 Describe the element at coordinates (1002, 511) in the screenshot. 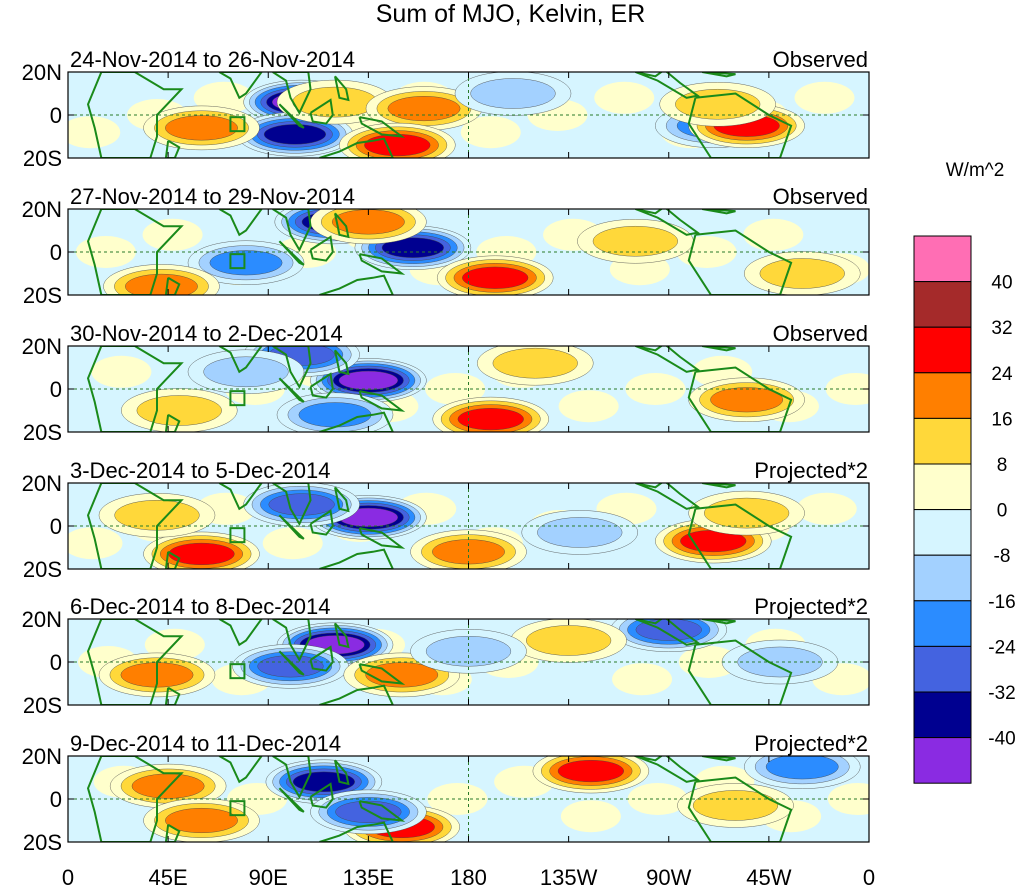

I see `colorbar-label: 0` at that location.